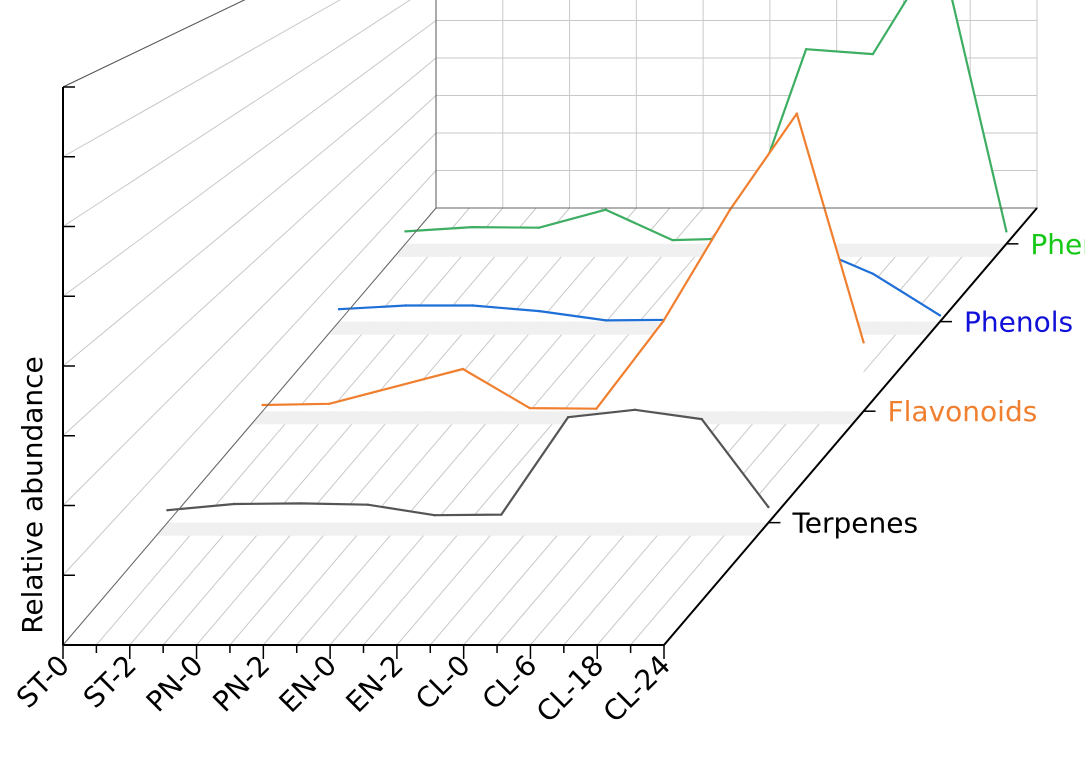 The width and height of the screenshot is (1085, 757). I want to click on x-tick-label-st-0: ST-0, so click(43, 682).